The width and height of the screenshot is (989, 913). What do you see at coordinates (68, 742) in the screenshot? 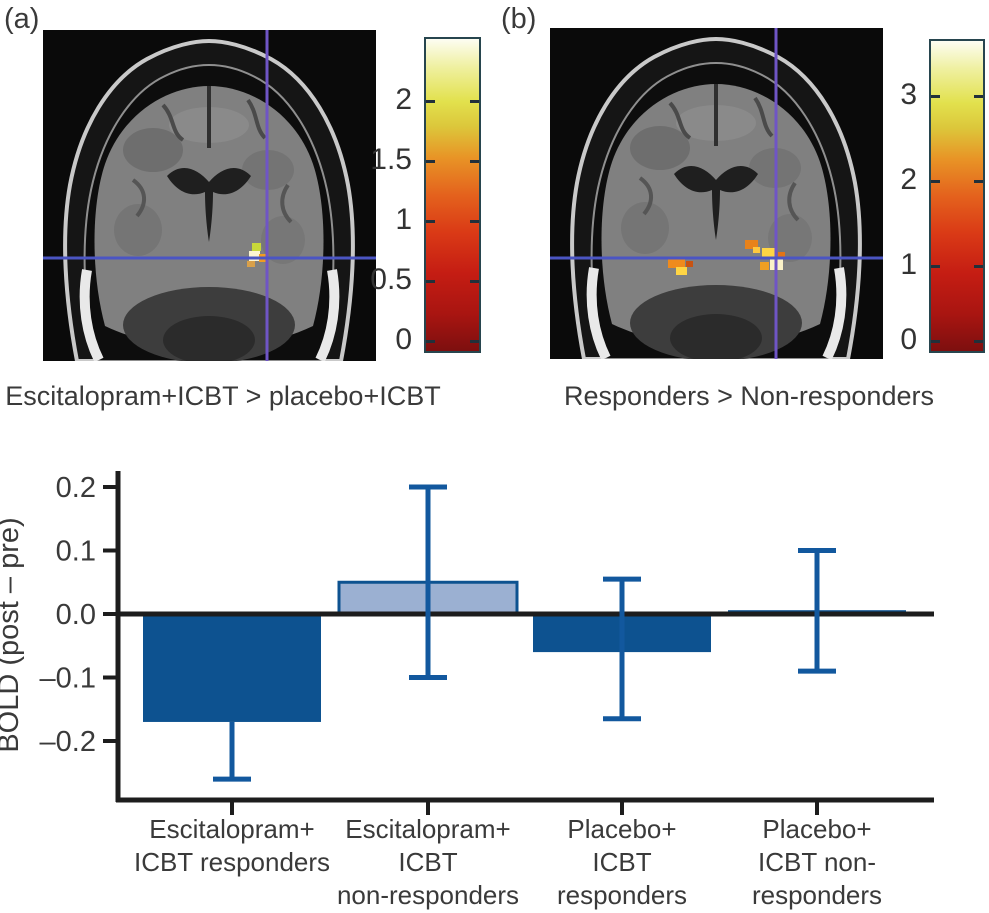
I see `y-tick-label: –0.2` at bounding box center [68, 742].